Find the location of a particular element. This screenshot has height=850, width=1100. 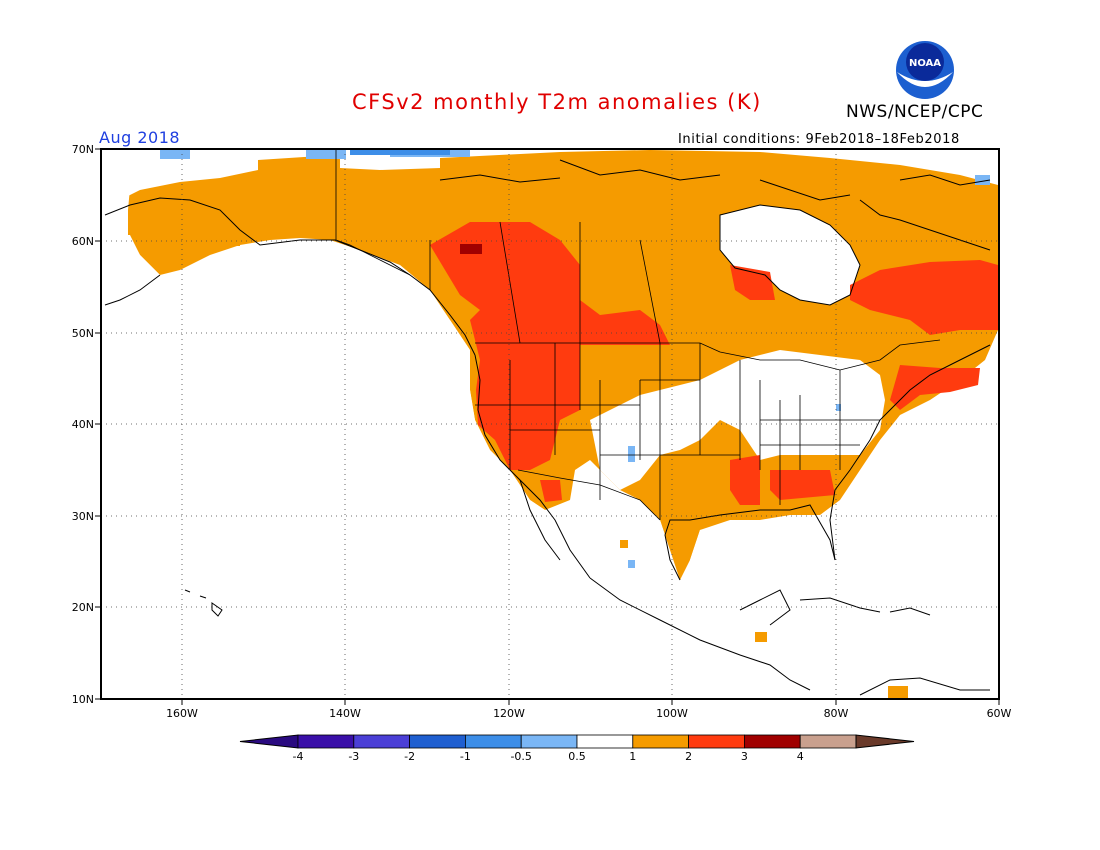

lat-label-10n: 10N is located at coordinates (82, 699).